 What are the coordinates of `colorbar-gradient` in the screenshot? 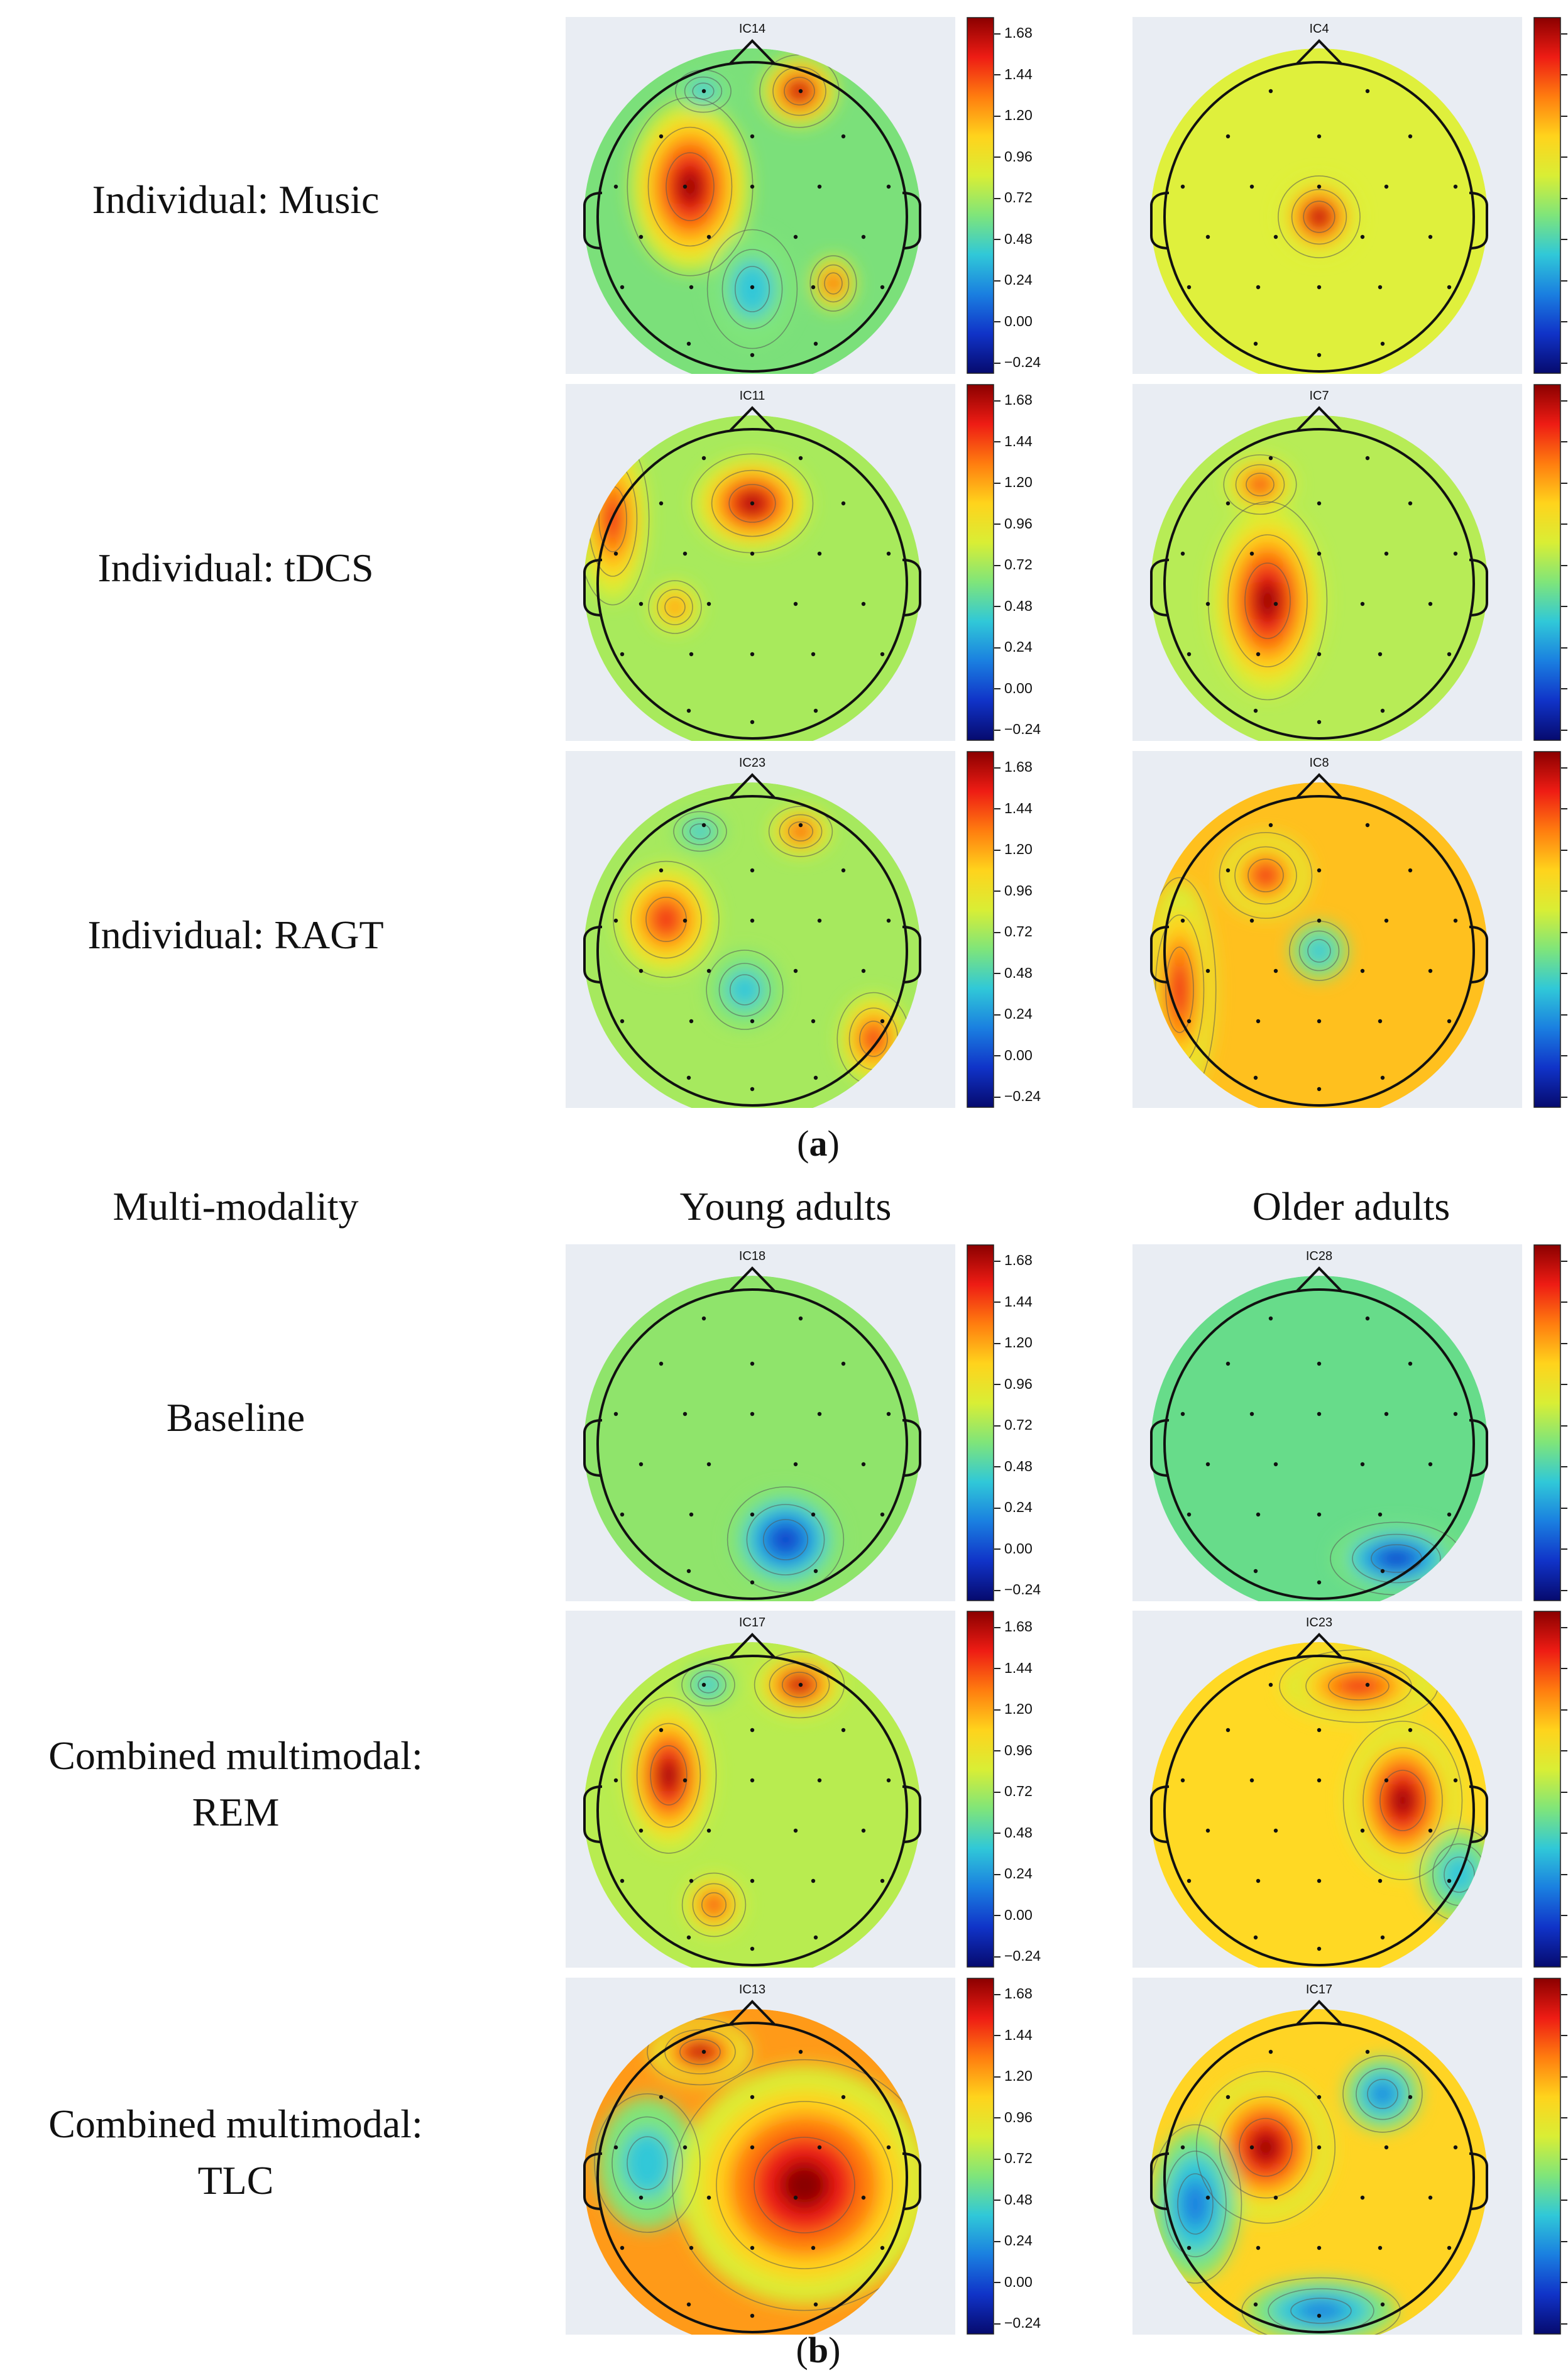 It's located at (980, 1422).